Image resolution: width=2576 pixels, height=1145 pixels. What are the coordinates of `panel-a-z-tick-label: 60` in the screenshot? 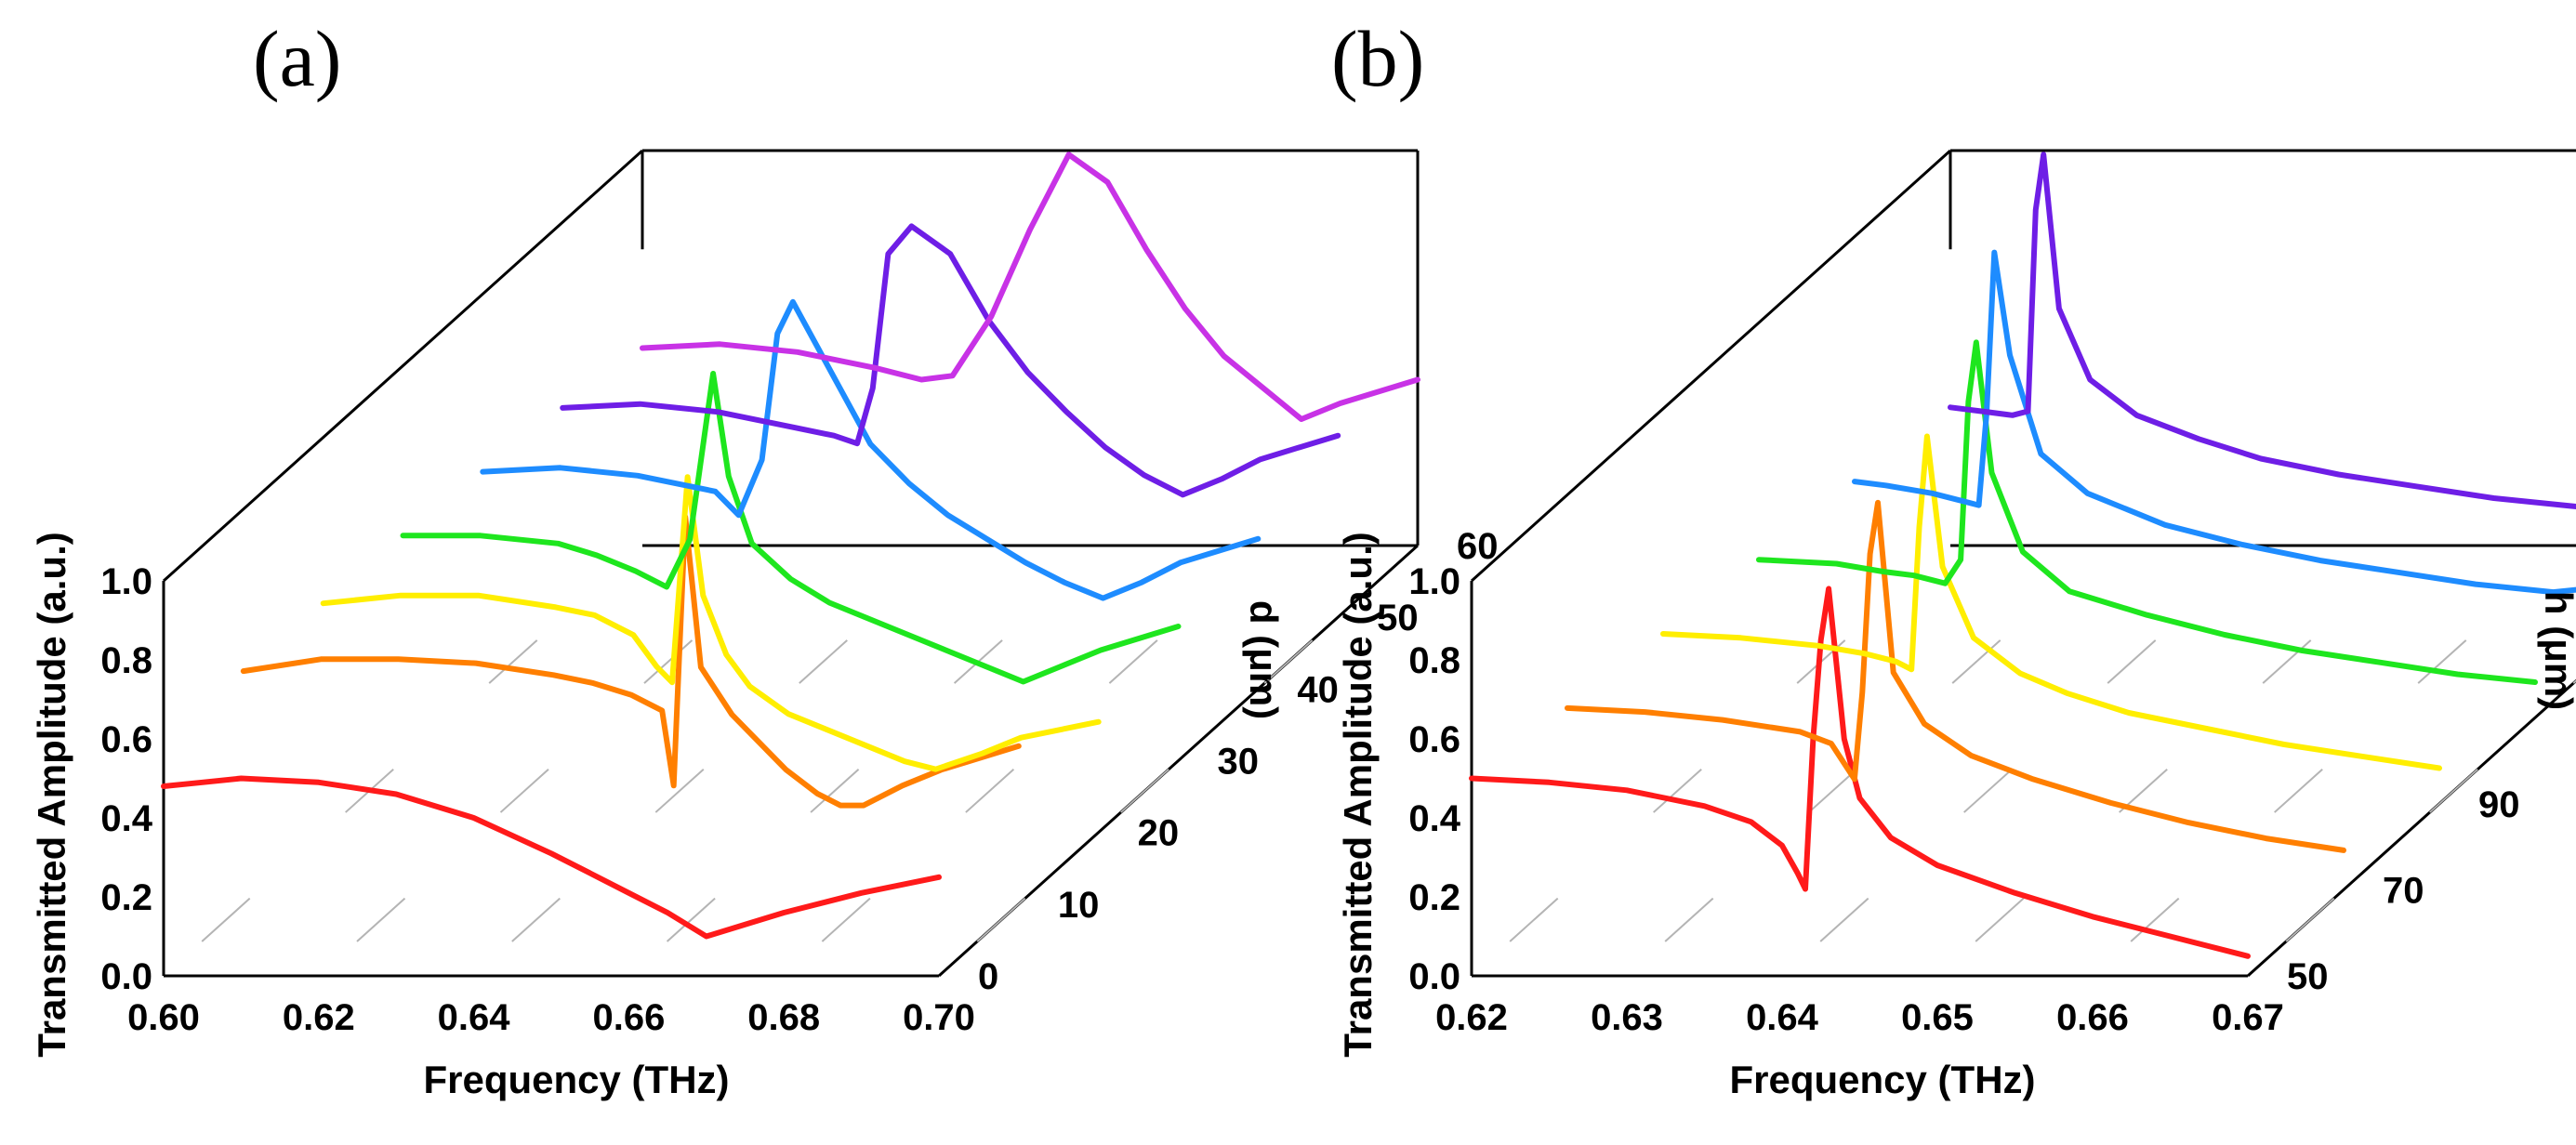 It's located at (1478, 546).